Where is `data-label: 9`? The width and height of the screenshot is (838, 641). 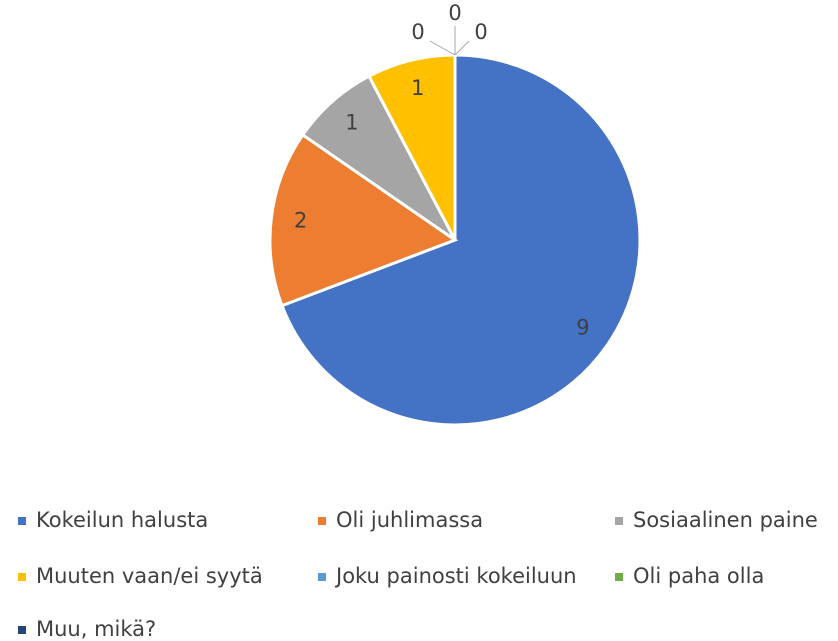 data-label: 9 is located at coordinates (582, 327).